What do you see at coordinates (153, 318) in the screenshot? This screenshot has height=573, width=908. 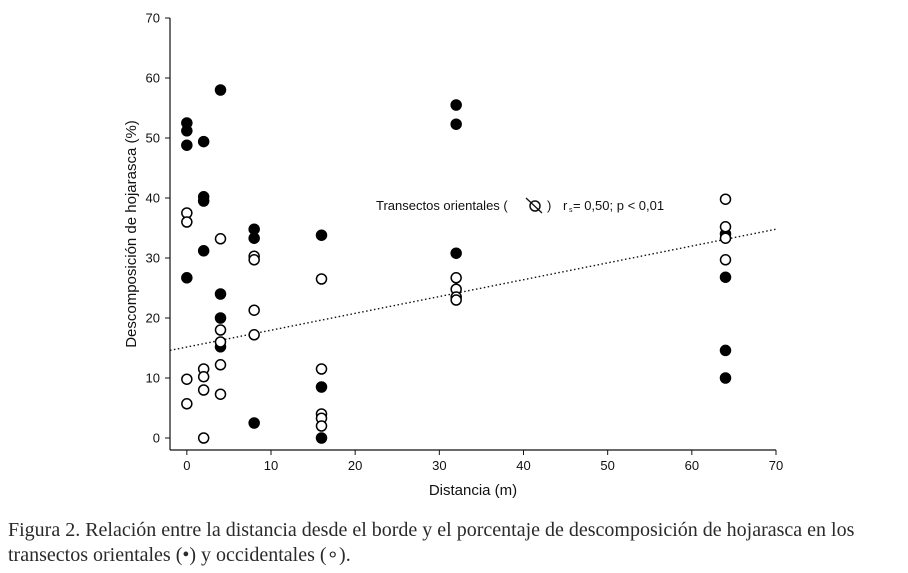 I see `y-tick-label: 20` at bounding box center [153, 318].